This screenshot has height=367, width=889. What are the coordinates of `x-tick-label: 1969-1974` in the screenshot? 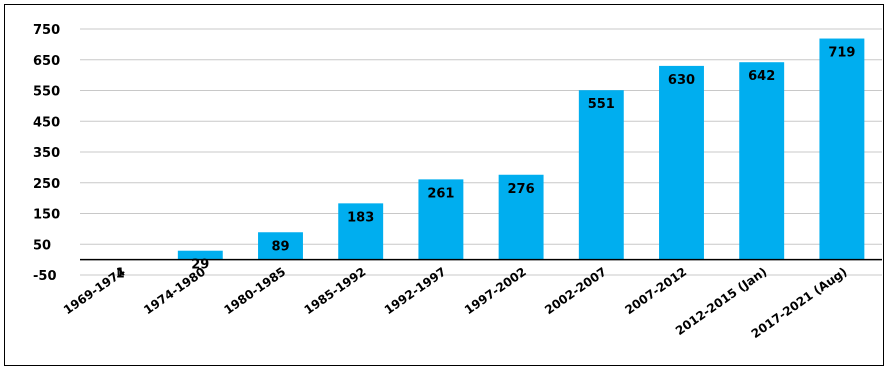 It's located at (94, 291).